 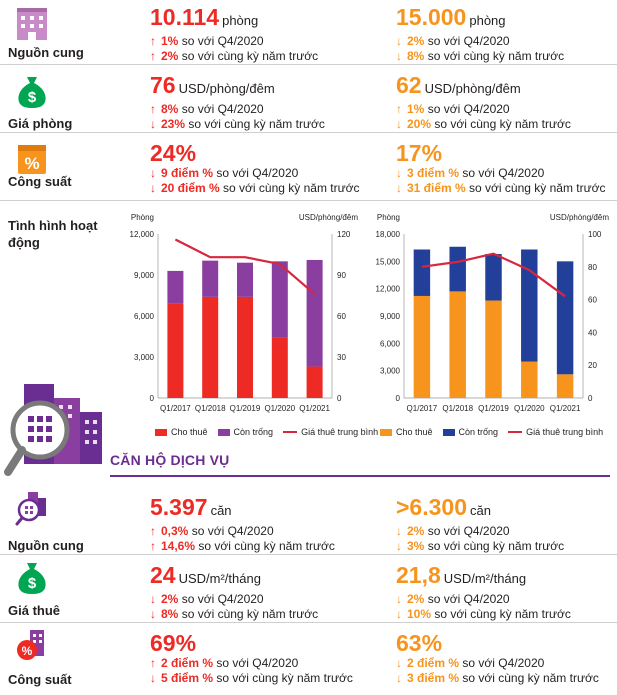 What do you see at coordinates (163, 85) in the screenshot?
I see `hotel-price-left-value: 76` at bounding box center [163, 85].